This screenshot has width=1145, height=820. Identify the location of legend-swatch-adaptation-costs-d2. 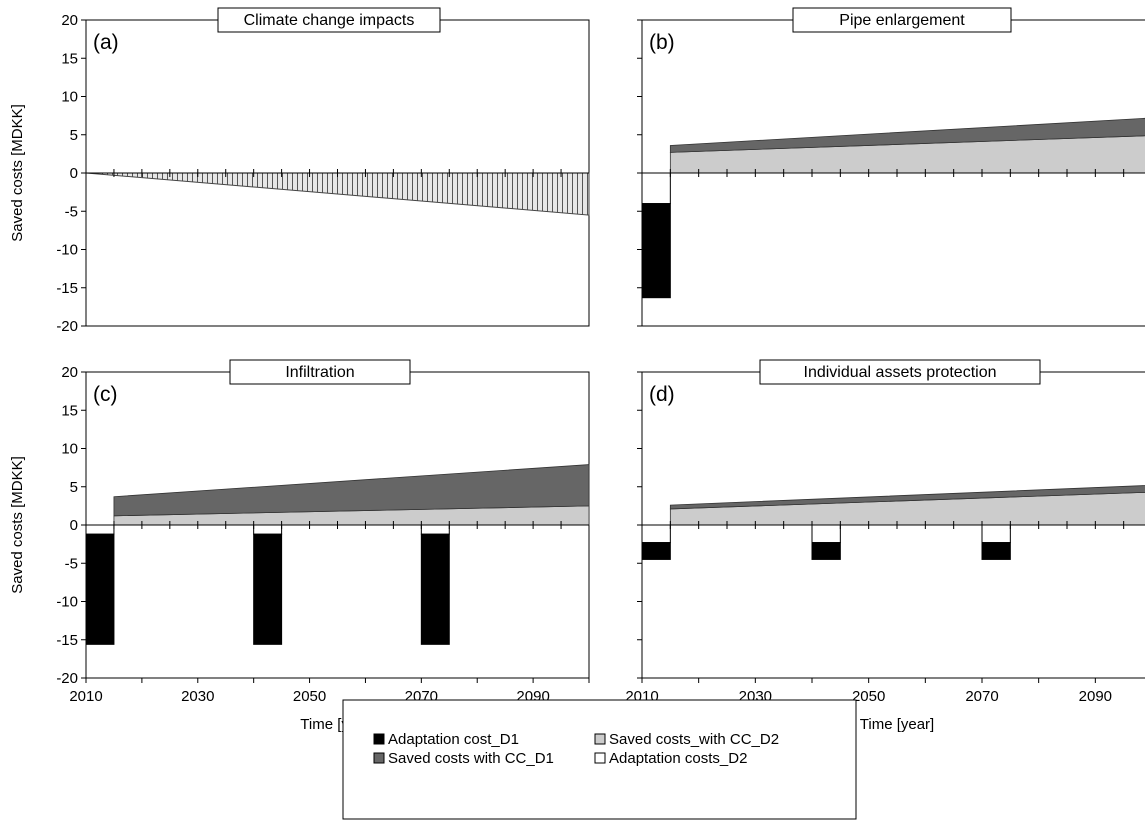
(600, 758).